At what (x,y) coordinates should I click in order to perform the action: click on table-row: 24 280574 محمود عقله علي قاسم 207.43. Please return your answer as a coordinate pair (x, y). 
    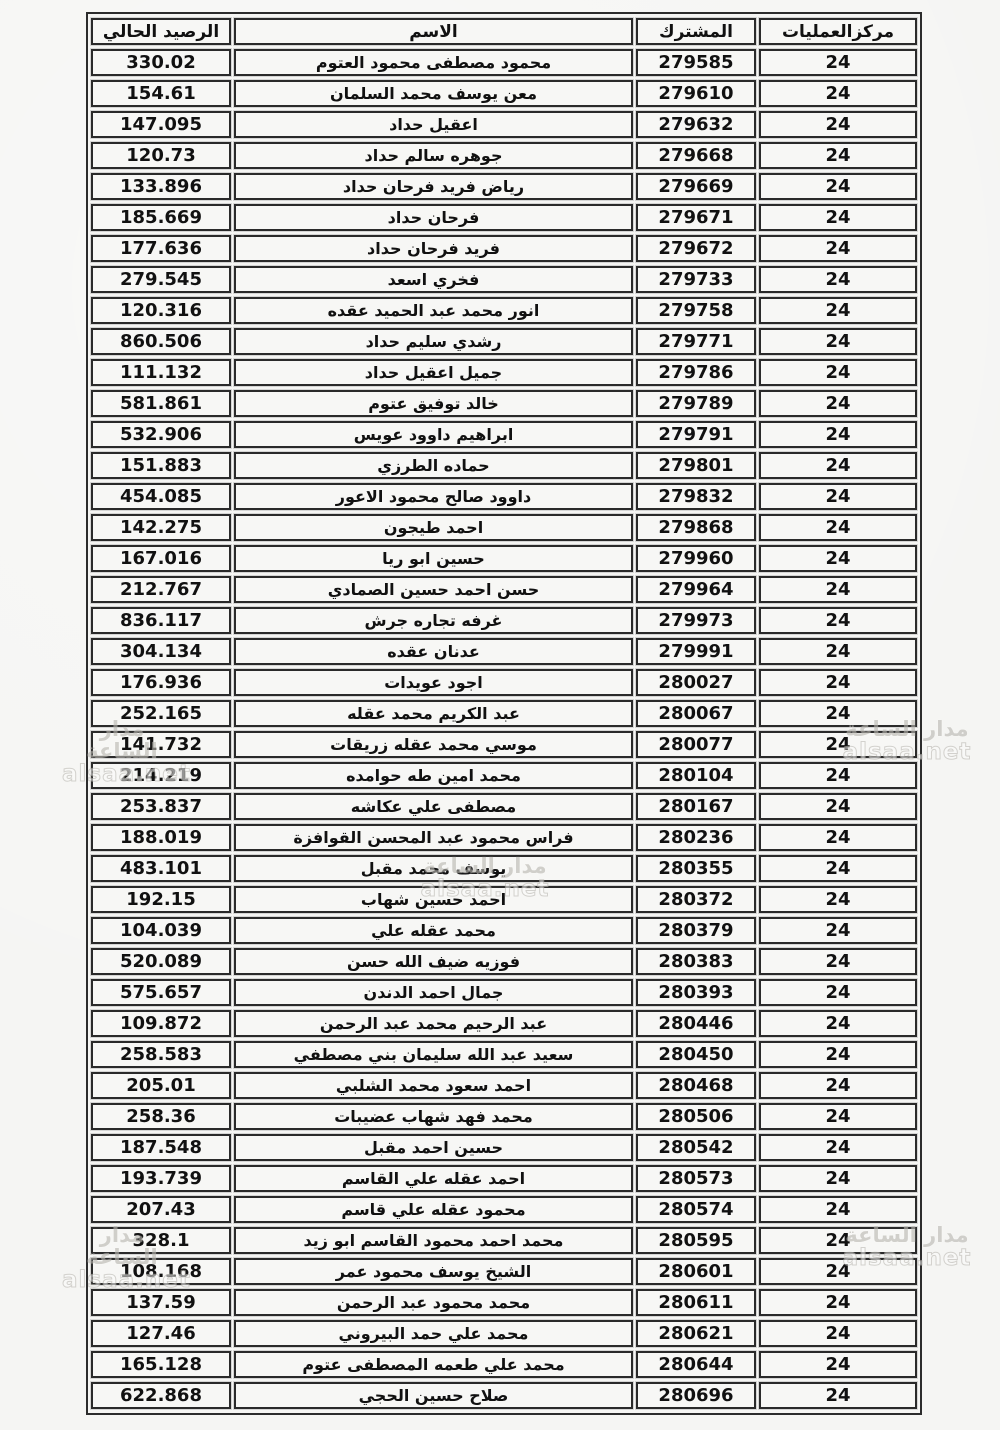
    Looking at the image, I should click on (504, 1209).